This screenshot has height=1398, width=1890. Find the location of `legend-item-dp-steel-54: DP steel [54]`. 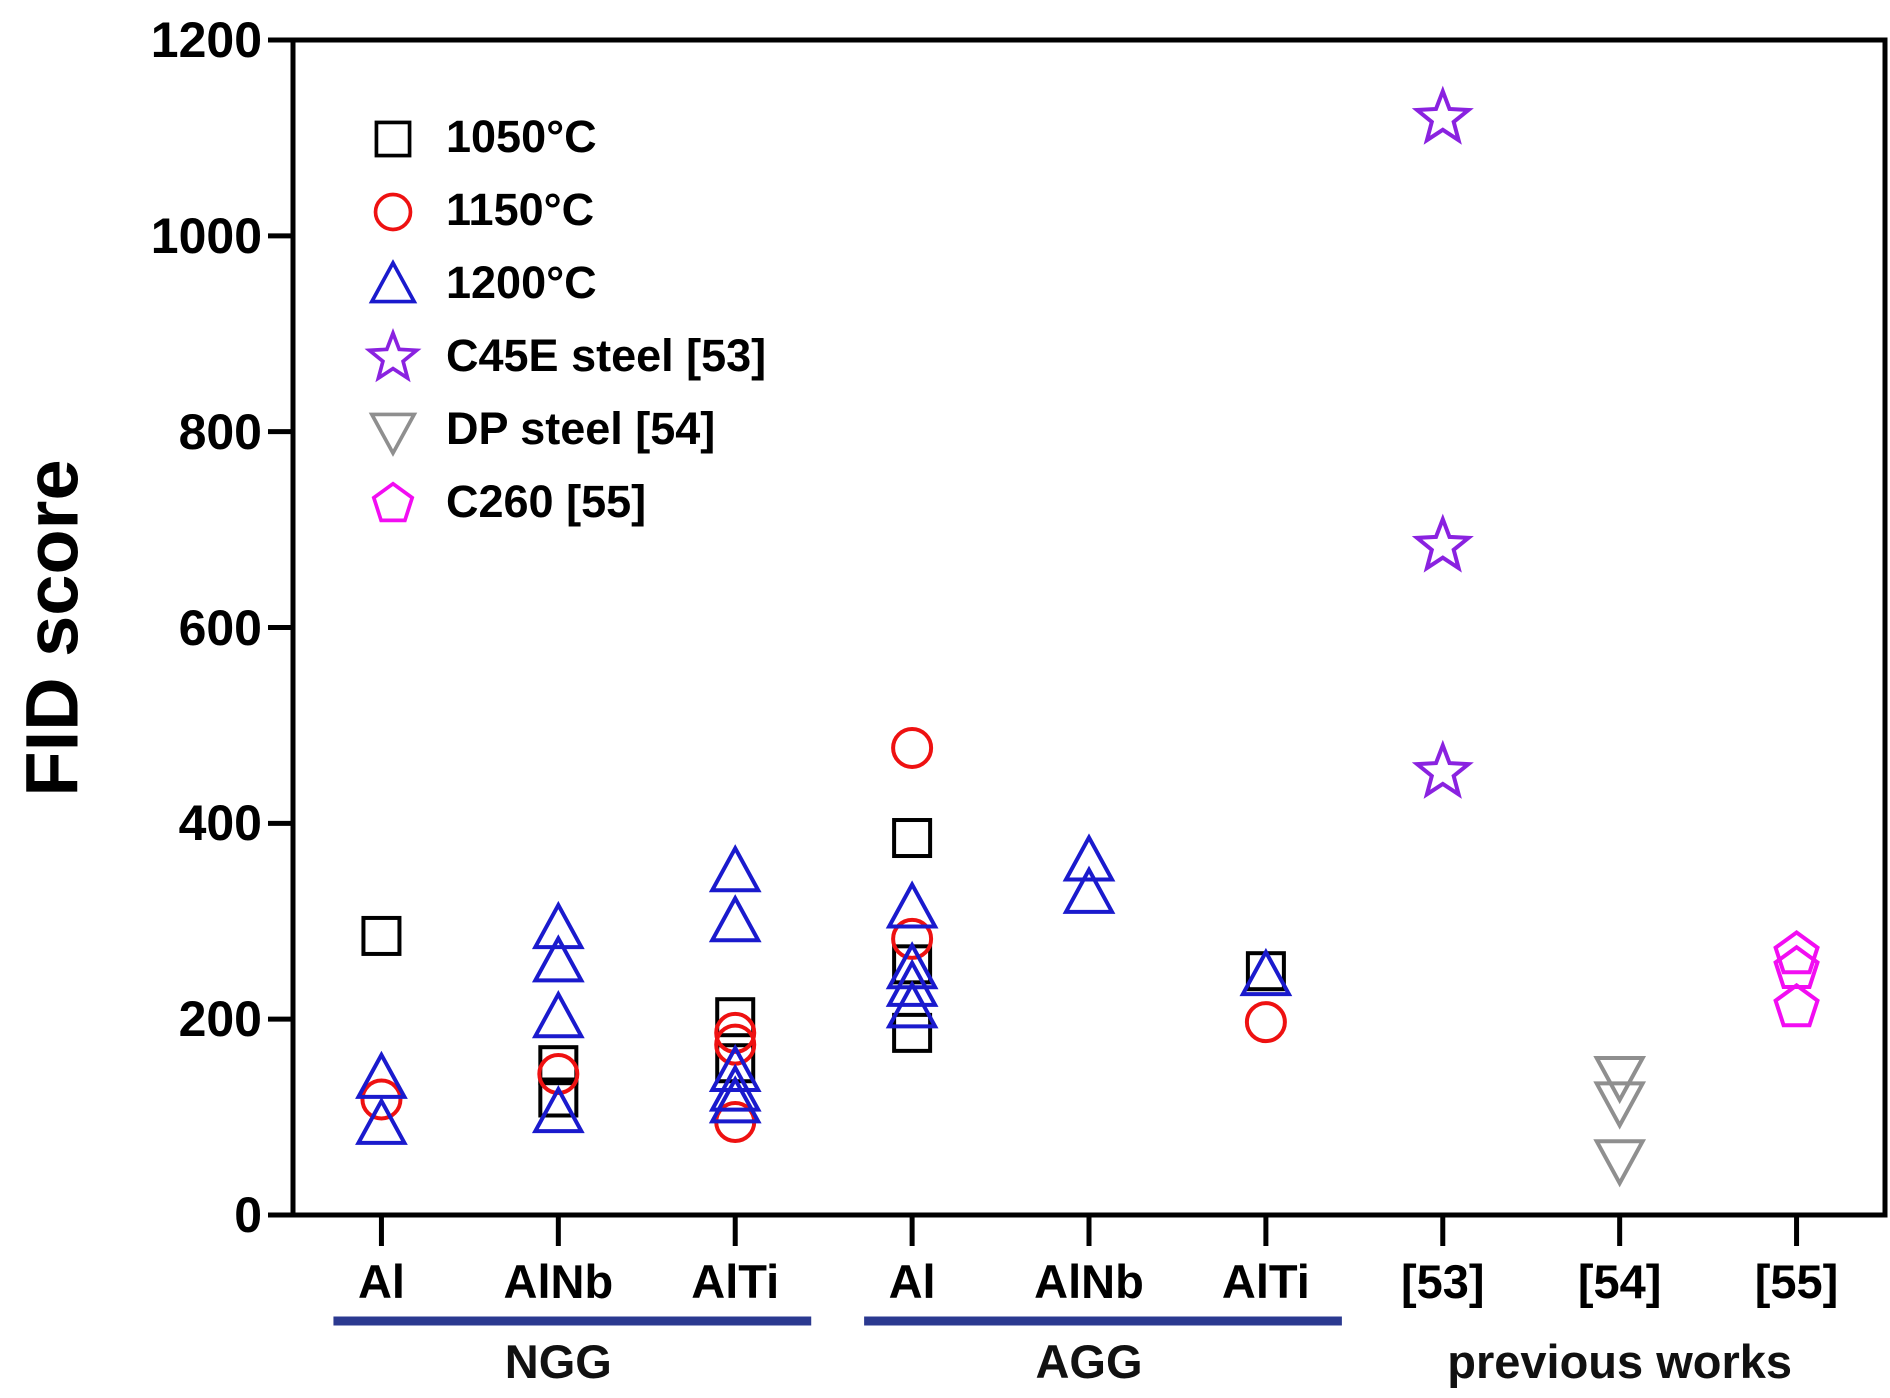

legend-item-dp-steel-54: DP steel [54] is located at coordinates (564, 428).